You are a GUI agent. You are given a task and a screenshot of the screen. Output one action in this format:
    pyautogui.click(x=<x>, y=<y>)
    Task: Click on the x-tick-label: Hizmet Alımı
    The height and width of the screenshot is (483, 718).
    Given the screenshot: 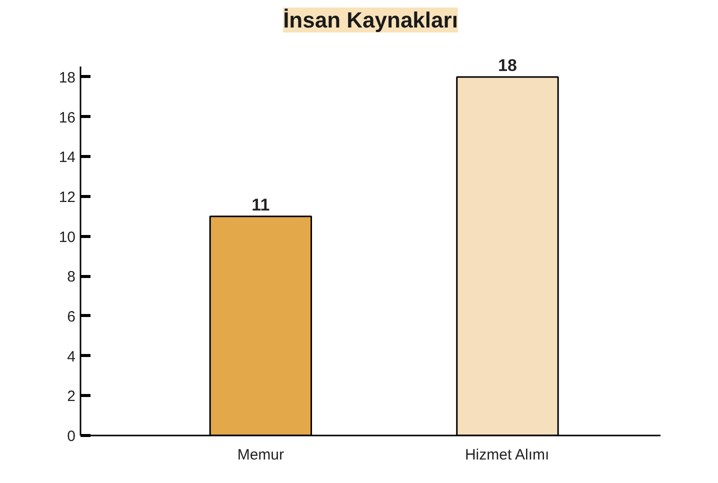 What is the action you would take?
    pyautogui.click(x=507, y=455)
    